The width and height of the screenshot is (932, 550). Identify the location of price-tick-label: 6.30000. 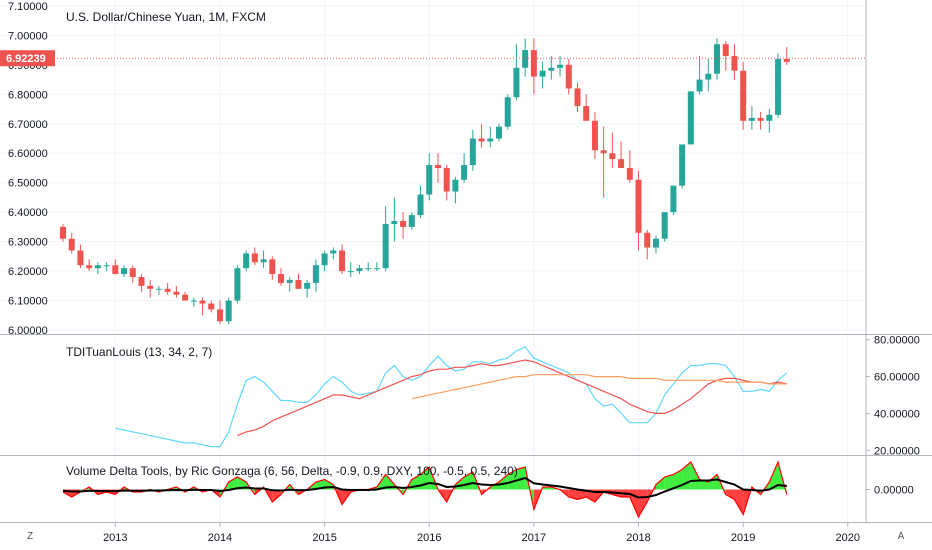
(28, 243).